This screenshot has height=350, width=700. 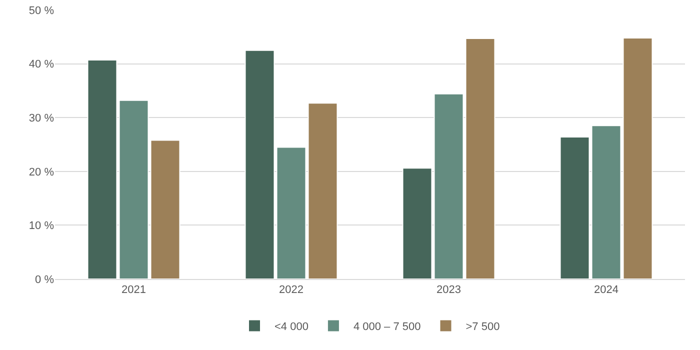 I want to click on y-tick-label: 0 %, so click(x=44, y=280).